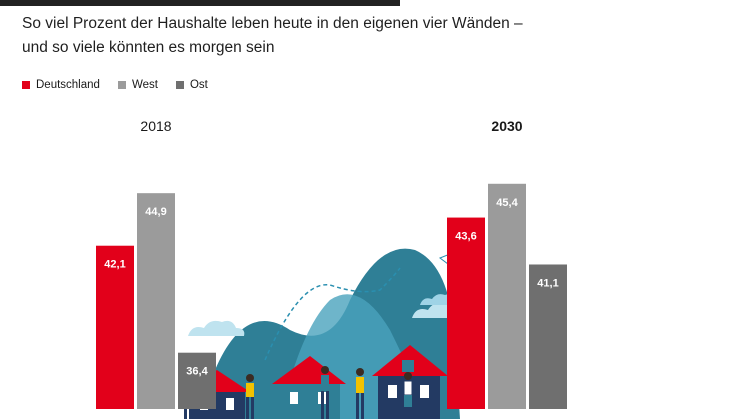  I want to click on bar-ost-2018, so click(197, 380).